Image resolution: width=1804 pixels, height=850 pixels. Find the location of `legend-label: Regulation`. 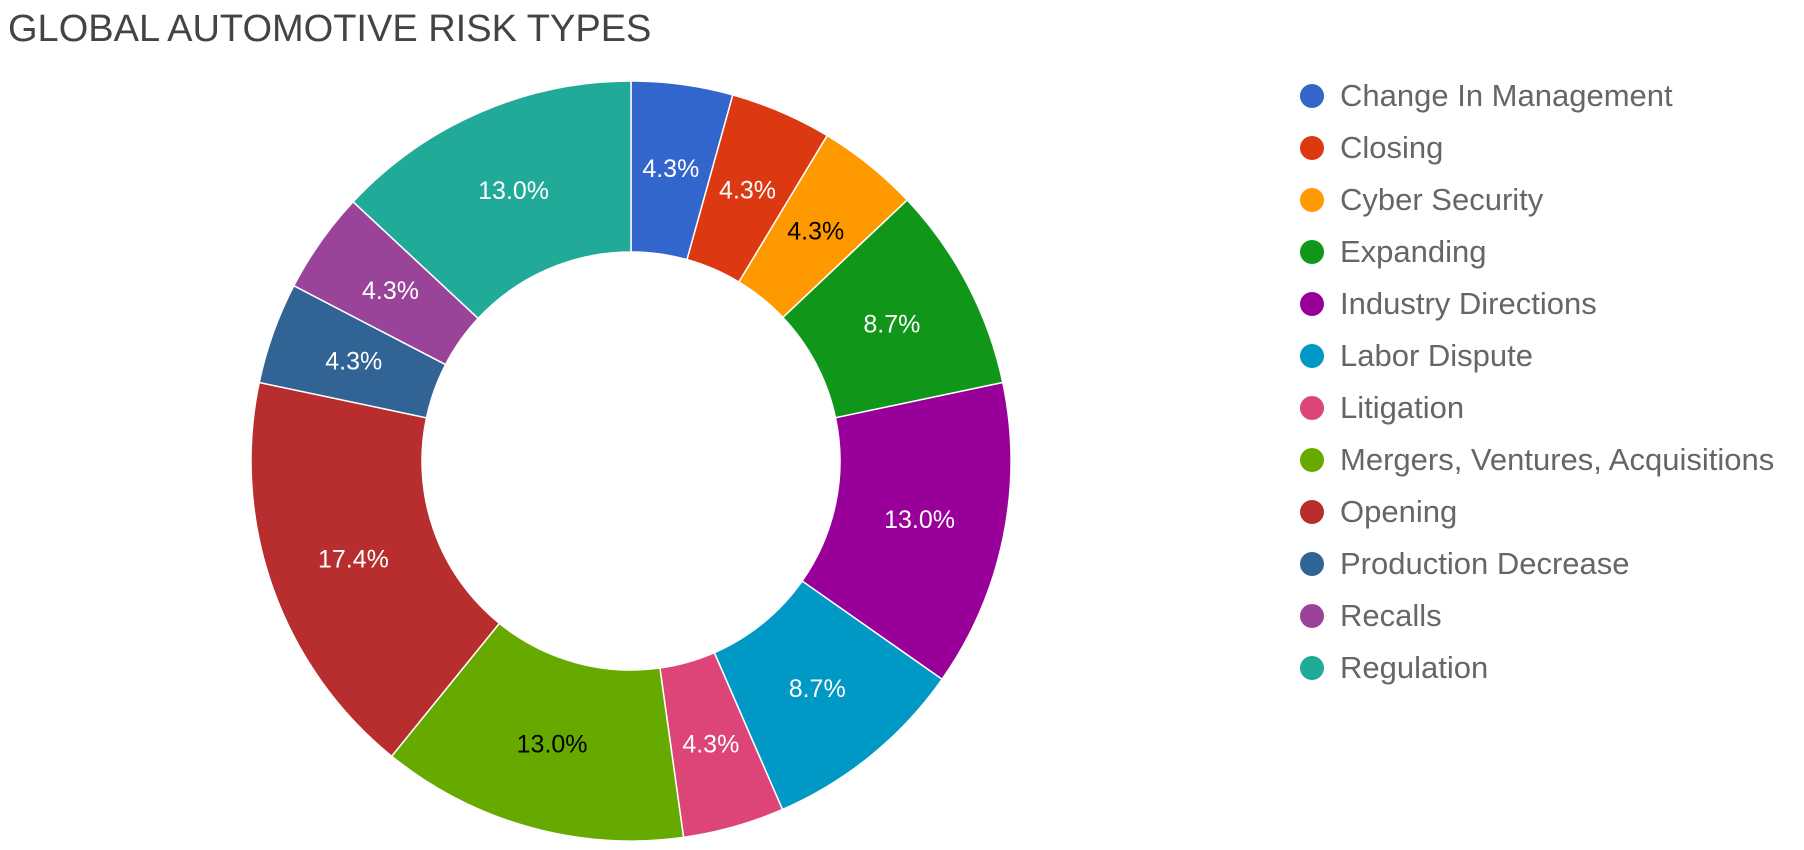

legend-label: Regulation is located at coordinates (1414, 667).